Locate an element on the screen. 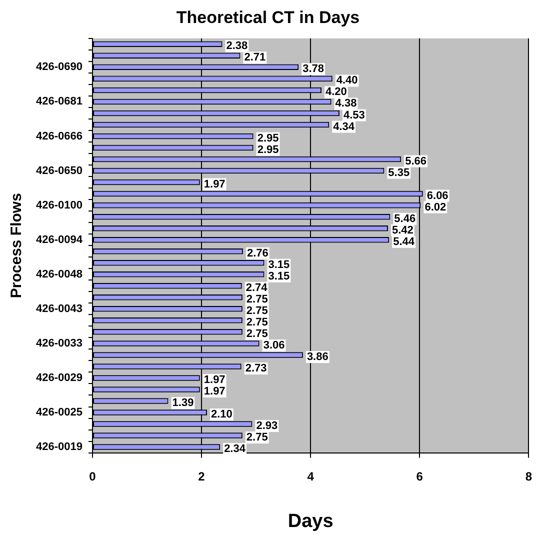 The height and width of the screenshot is (543, 544). data-label: 6.06 is located at coordinates (437, 196).